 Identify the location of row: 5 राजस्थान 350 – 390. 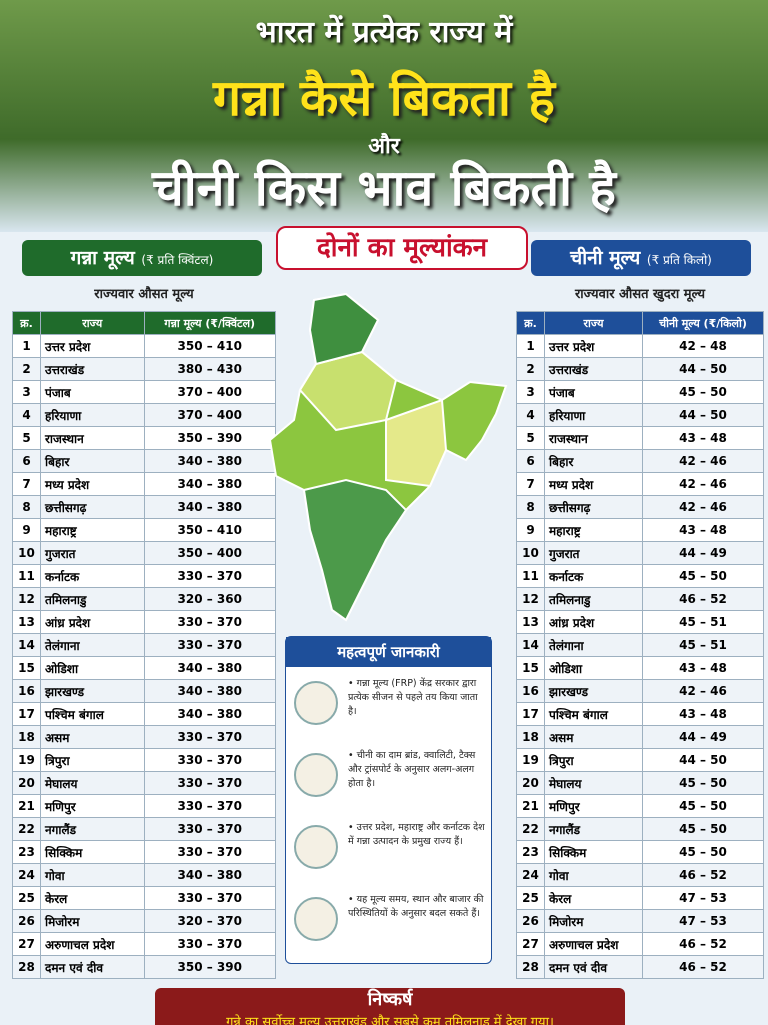
(144, 438).